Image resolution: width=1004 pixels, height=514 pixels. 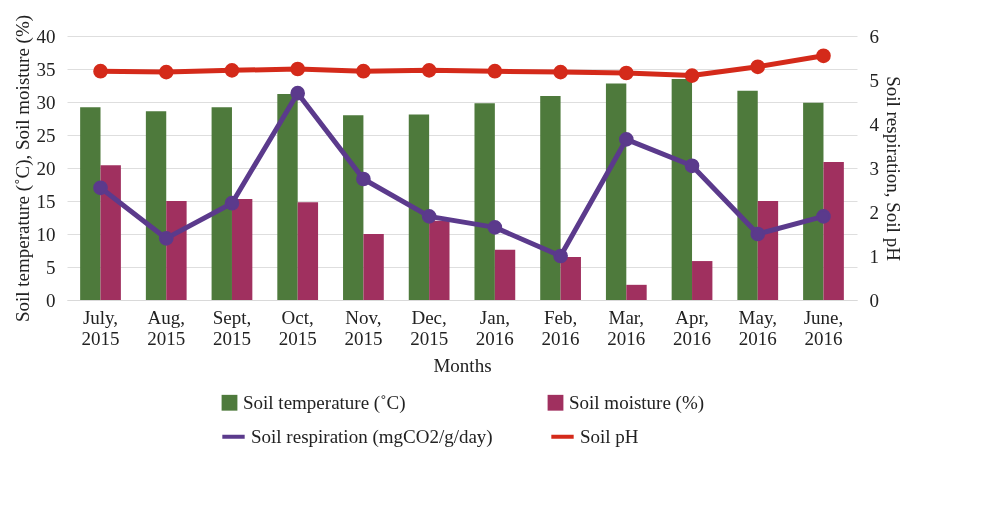 I want to click on x-tick-label: June, 2016, so click(x=823, y=327).